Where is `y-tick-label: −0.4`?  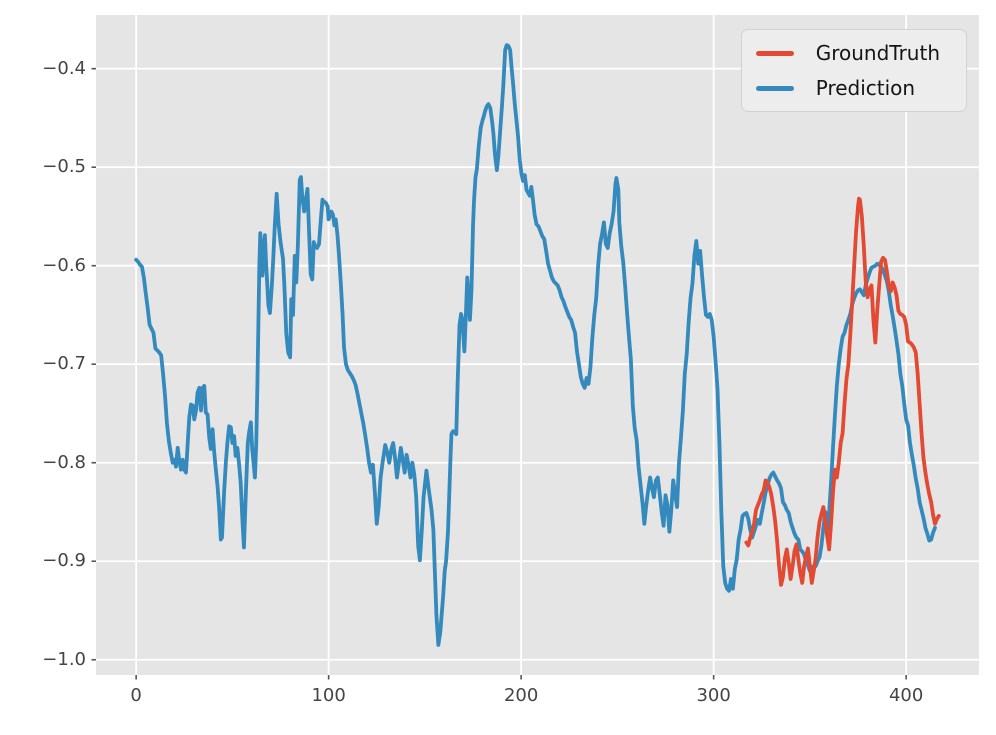
y-tick-label: −0.4 is located at coordinates (64, 68).